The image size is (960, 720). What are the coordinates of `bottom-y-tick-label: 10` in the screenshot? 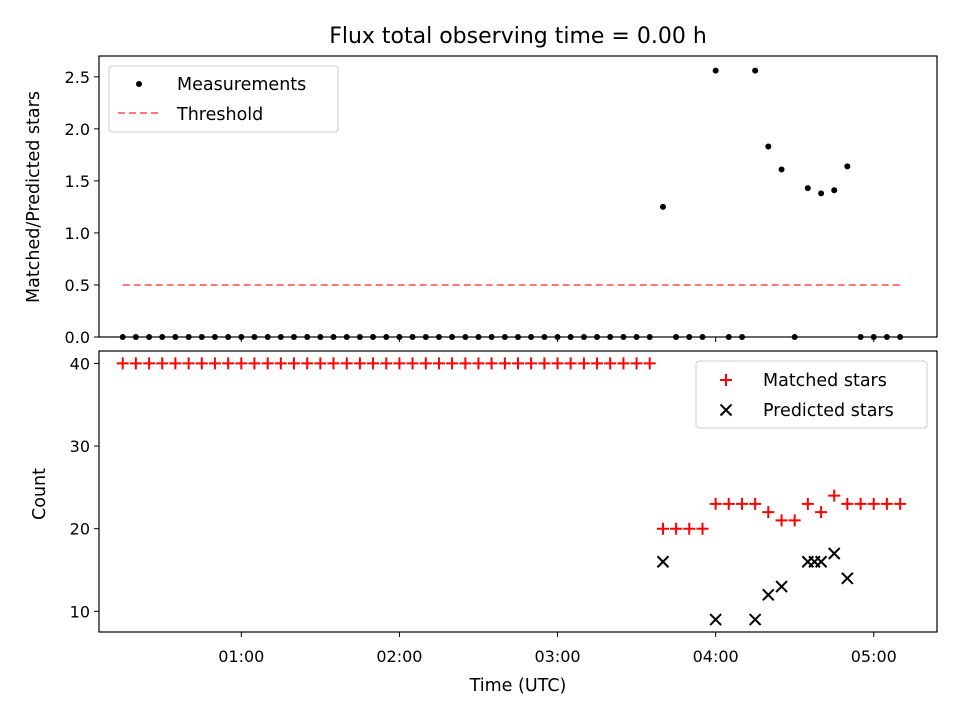 It's located at (80, 611).